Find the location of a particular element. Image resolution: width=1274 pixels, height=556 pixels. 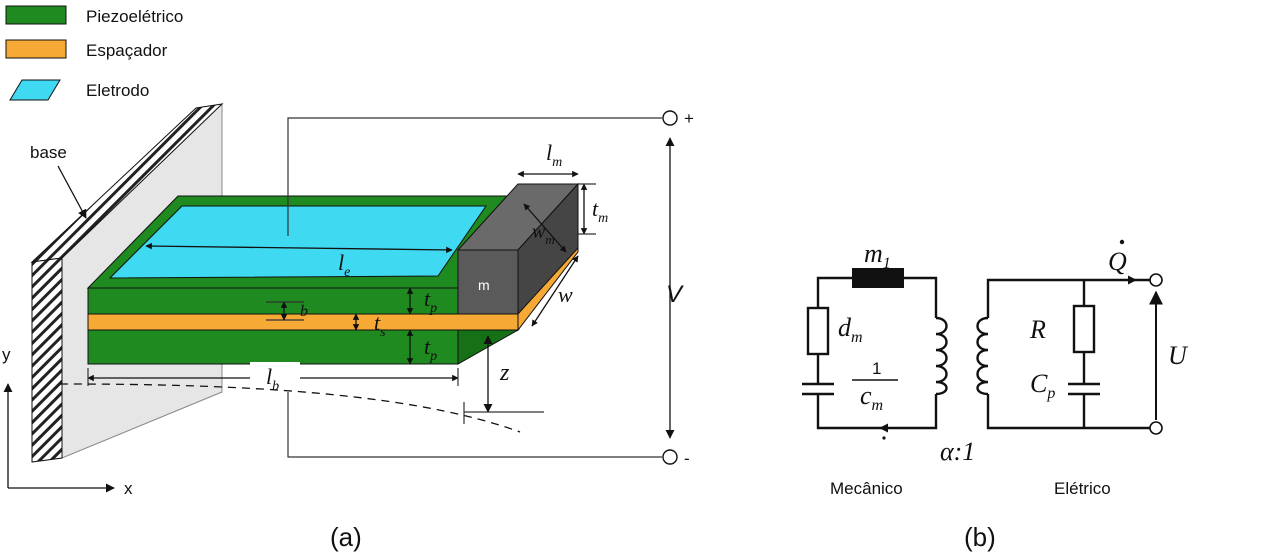

le-label: le is located at coordinates (344, 265).